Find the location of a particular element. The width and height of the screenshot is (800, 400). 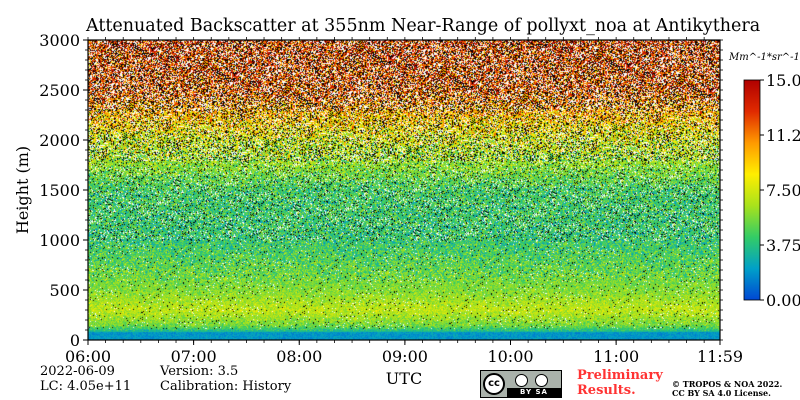

x-tick-label: 11:59 is located at coordinates (720, 356).